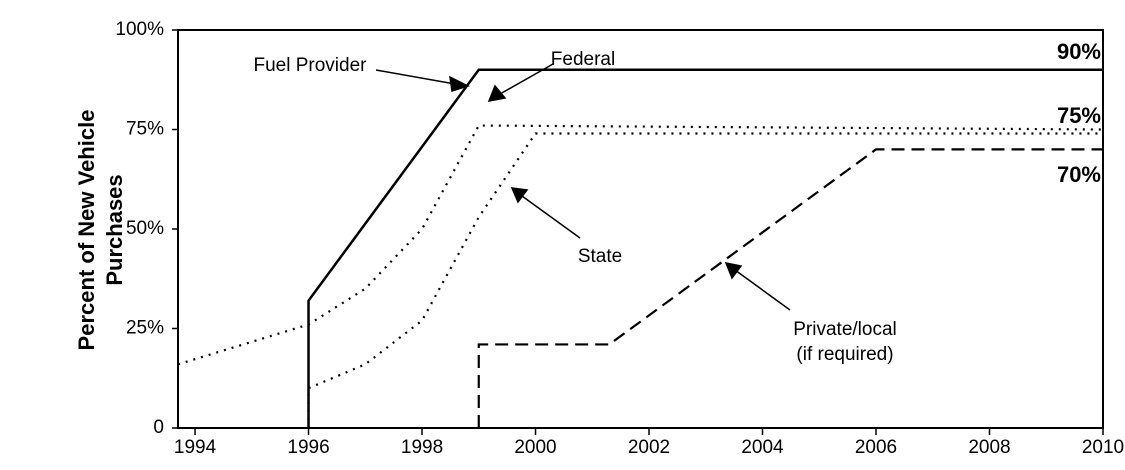  Describe the element at coordinates (844, 354) in the screenshot. I see `series-note: (if required)` at that location.